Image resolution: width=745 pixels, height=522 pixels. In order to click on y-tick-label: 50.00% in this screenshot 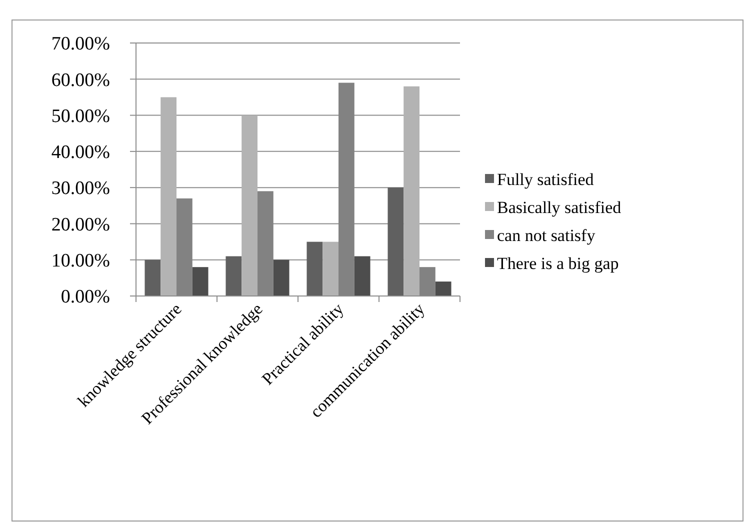, I will do `click(80, 116)`.